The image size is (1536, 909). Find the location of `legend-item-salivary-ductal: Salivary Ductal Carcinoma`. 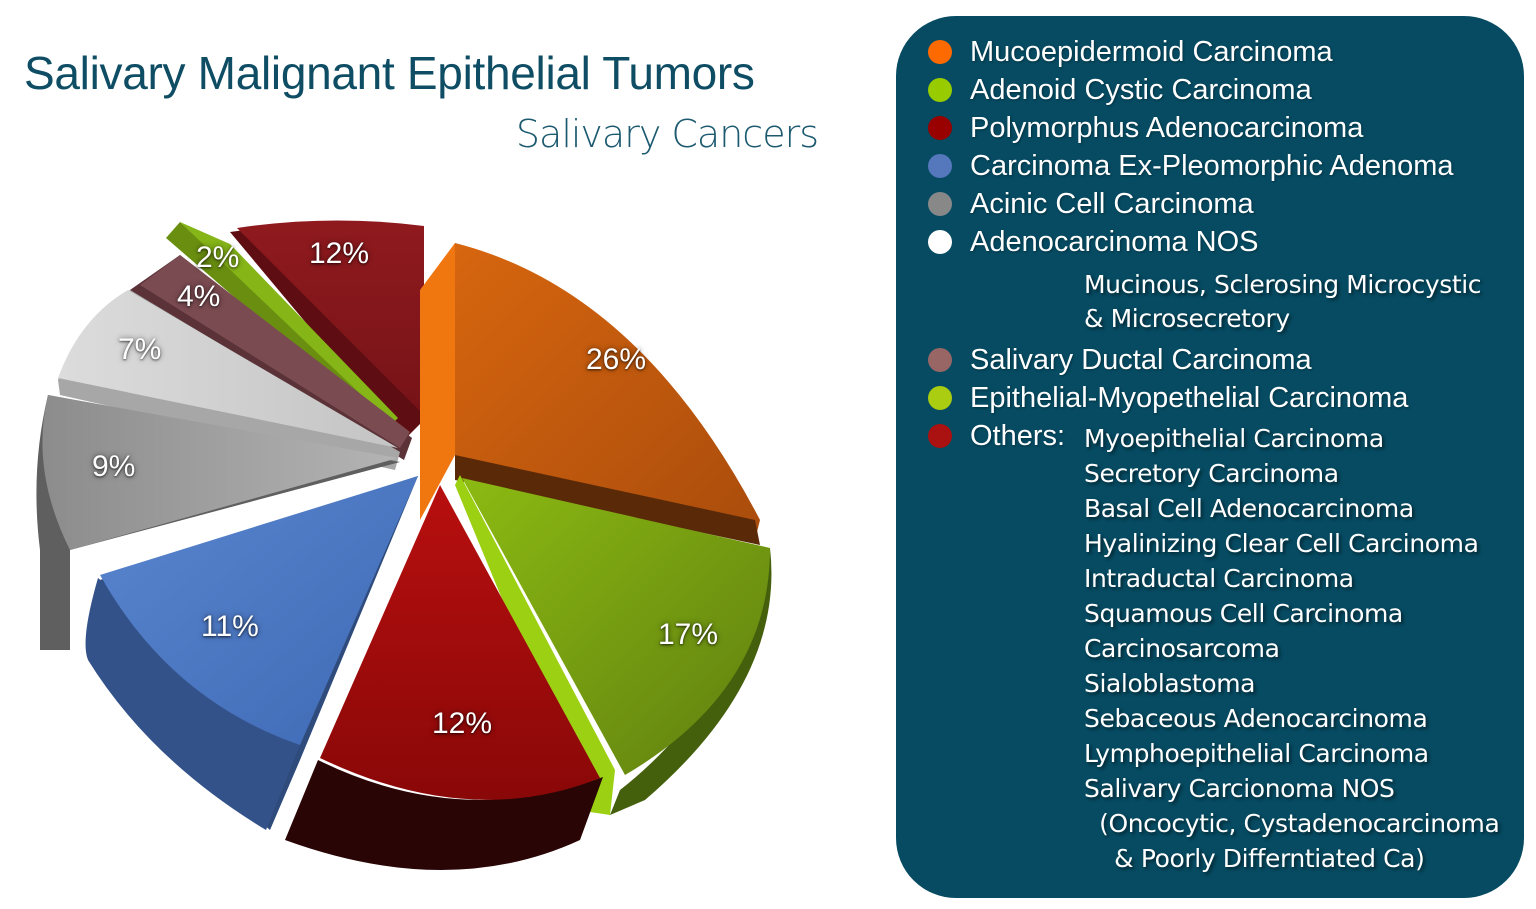

legend-item-salivary-ductal: Salivary Ductal Carcinoma is located at coordinates (1120, 360).